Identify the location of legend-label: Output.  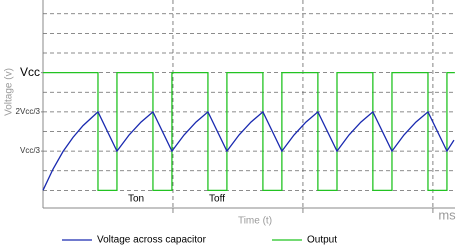
(322, 240).